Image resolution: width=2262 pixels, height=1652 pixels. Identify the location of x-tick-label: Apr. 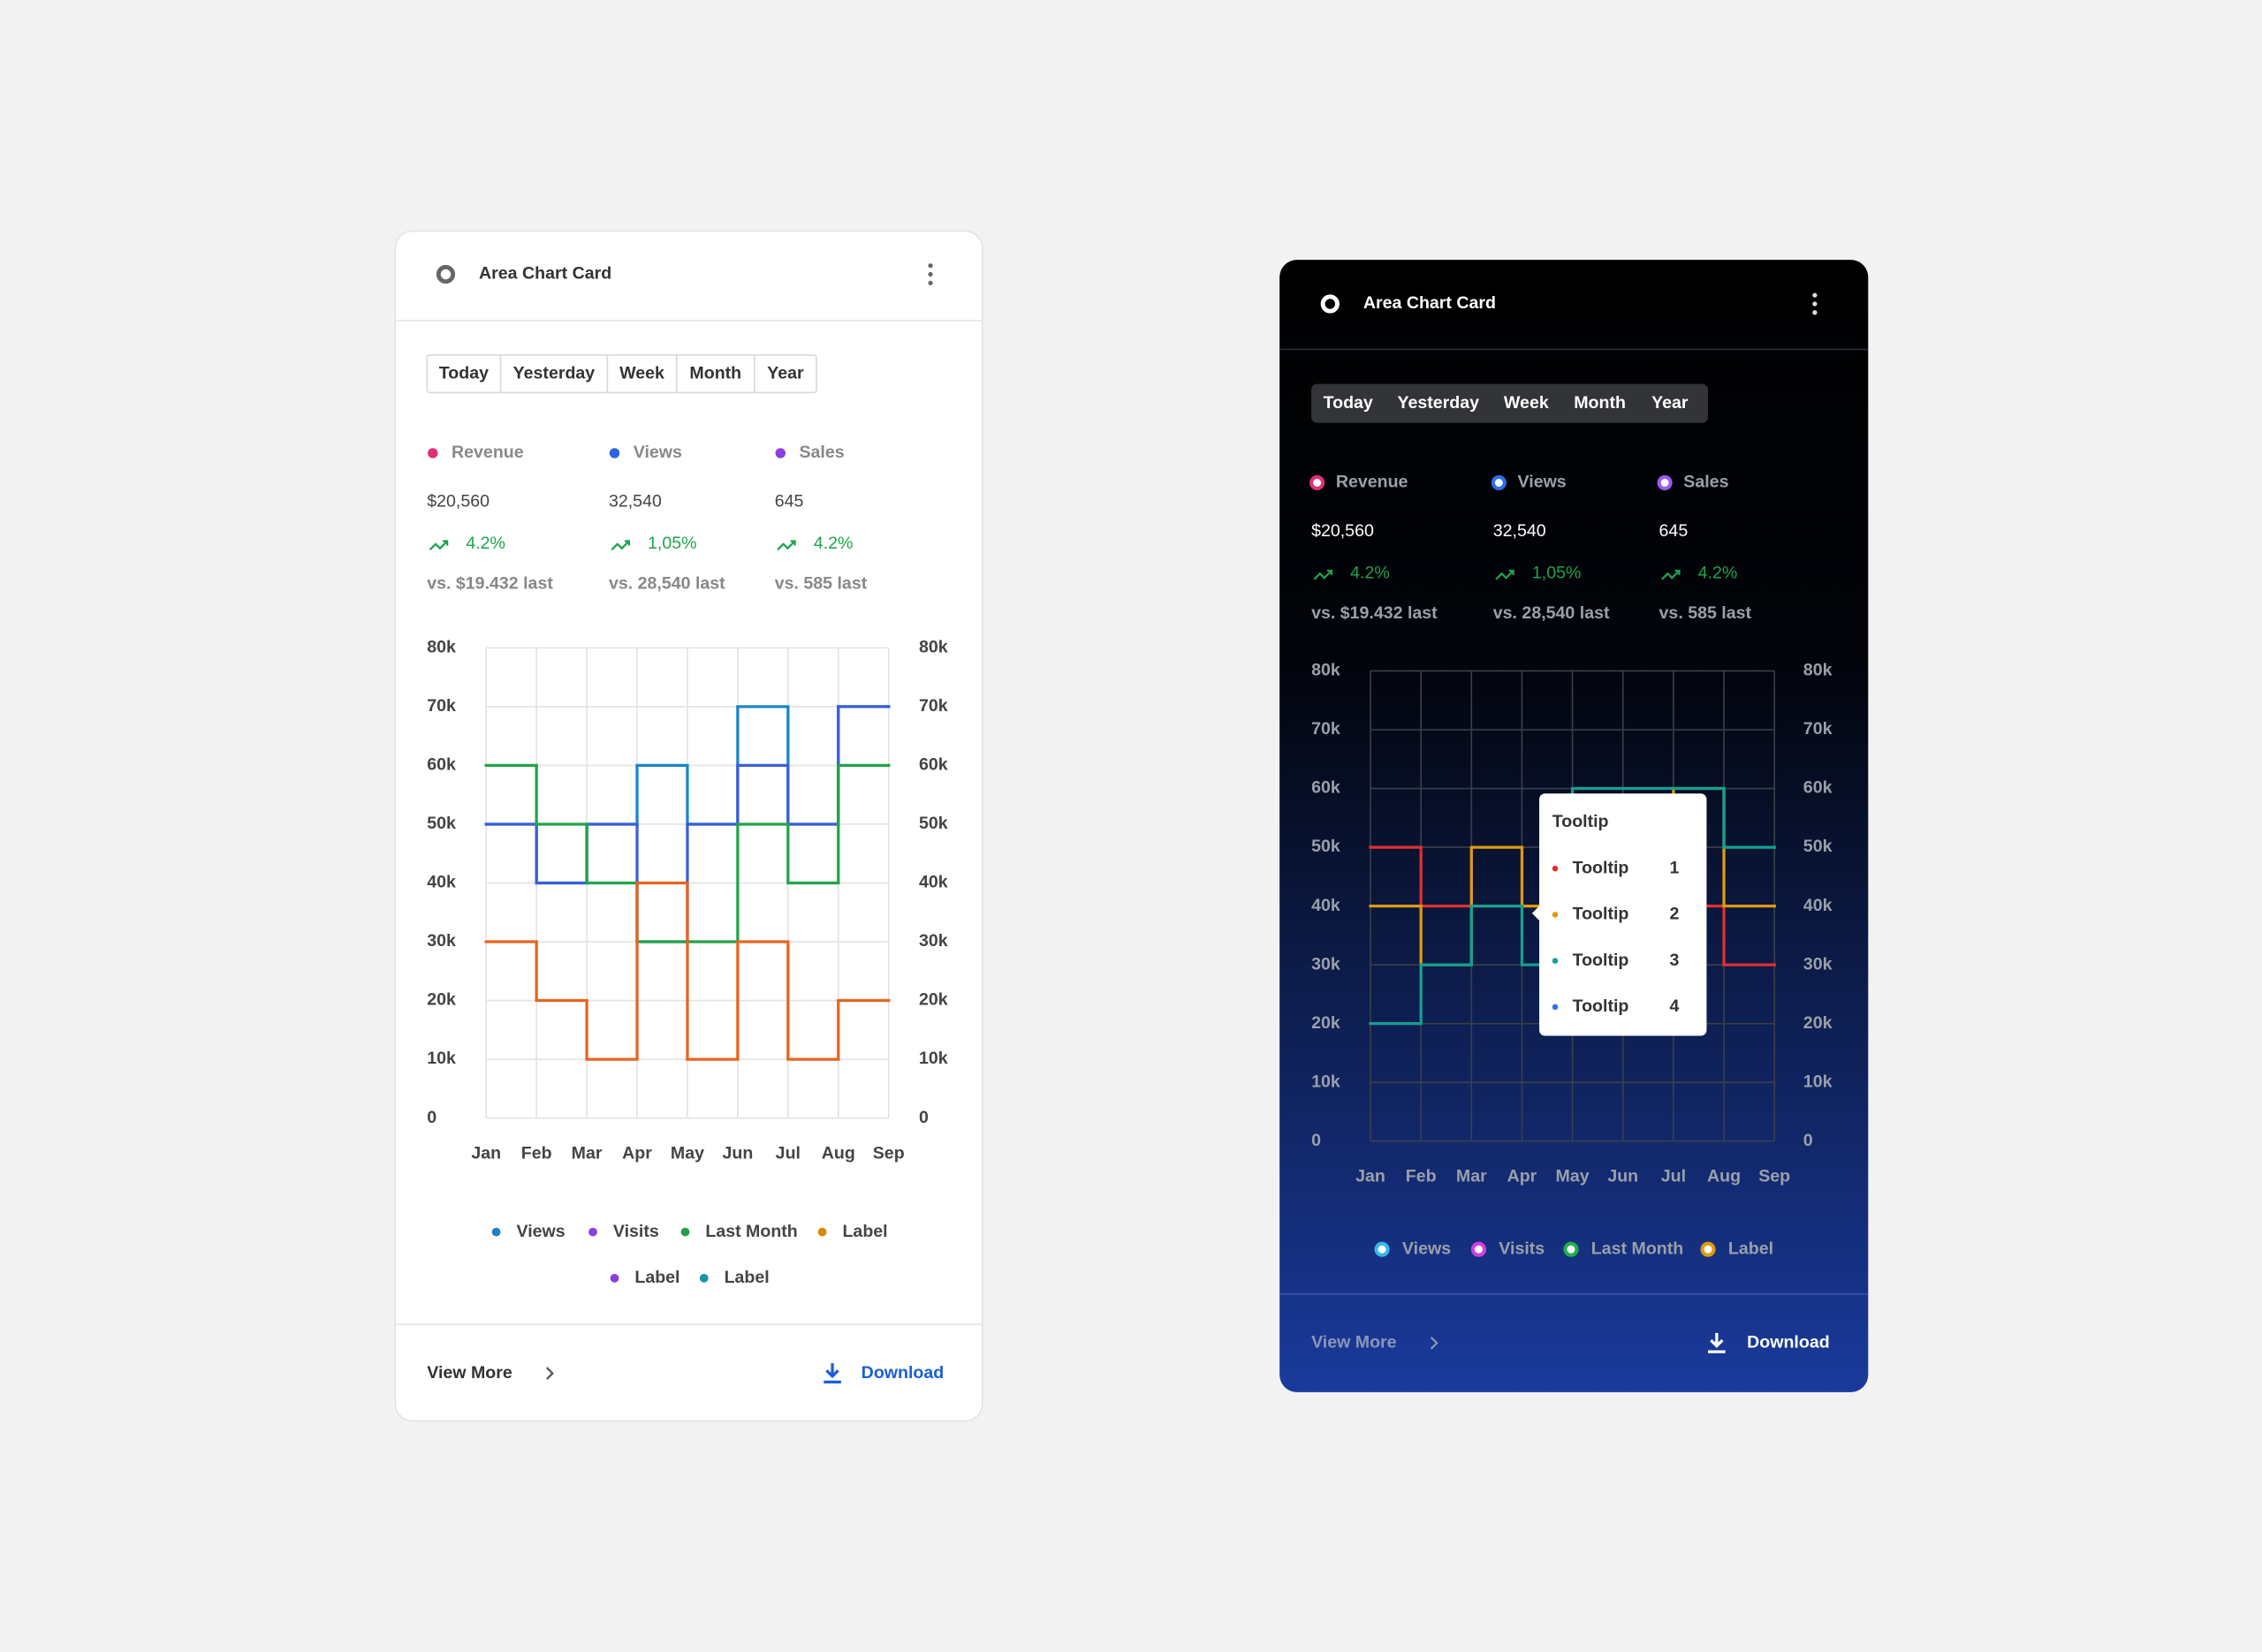
(1522, 1176).